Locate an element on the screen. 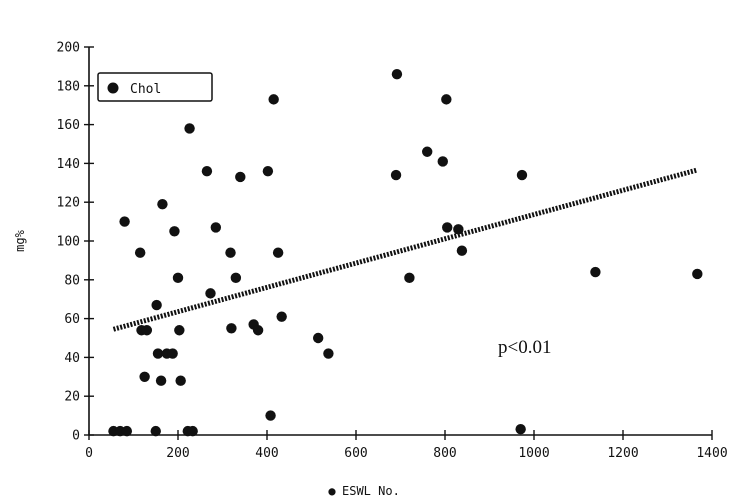 This screenshot has height=504, width=756. x-tick-label: 1000 is located at coordinates (533, 453).